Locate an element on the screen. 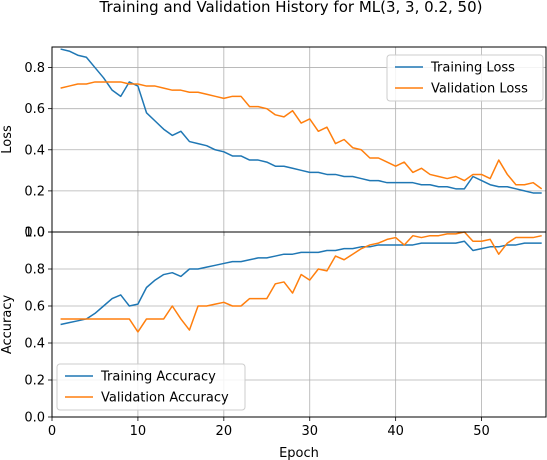 The width and height of the screenshot is (547, 460). legend-label-0: Training Accuracy is located at coordinates (158, 377).